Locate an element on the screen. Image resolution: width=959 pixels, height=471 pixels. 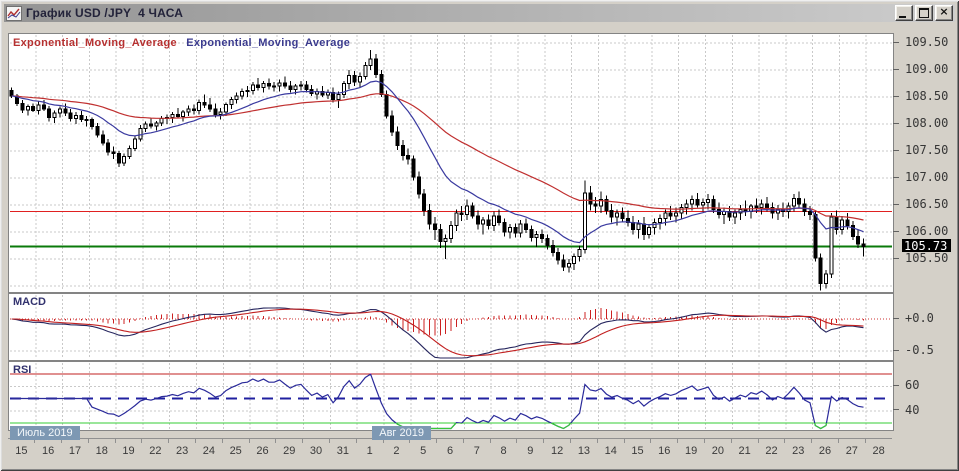
date-label: 18 is located at coordinates (101, 451).